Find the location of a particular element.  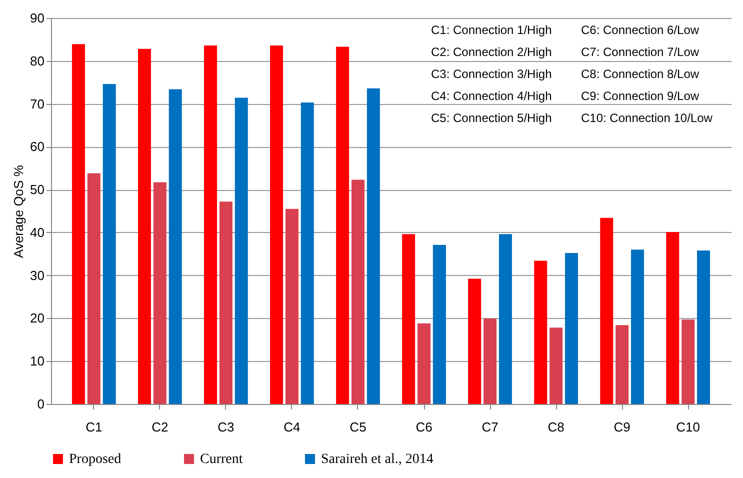

annotation: C4: Connection 4/High is located at coordinates (491, 96).